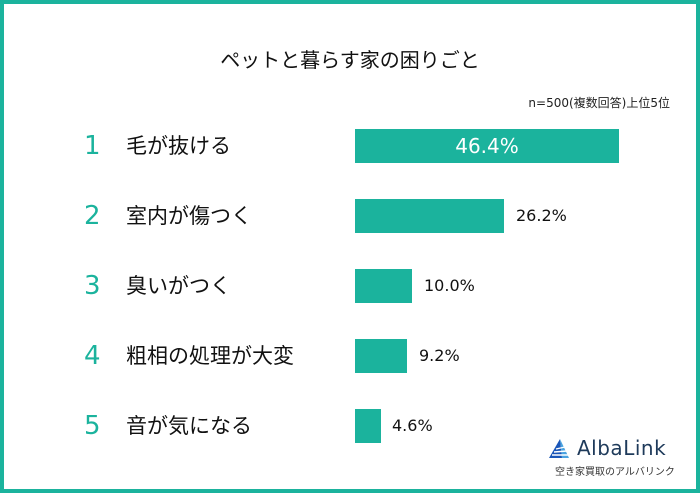  Describe the element at coordinates (178, 286) in the screenshot. I see `category-label: 臭いがつく` at that location.